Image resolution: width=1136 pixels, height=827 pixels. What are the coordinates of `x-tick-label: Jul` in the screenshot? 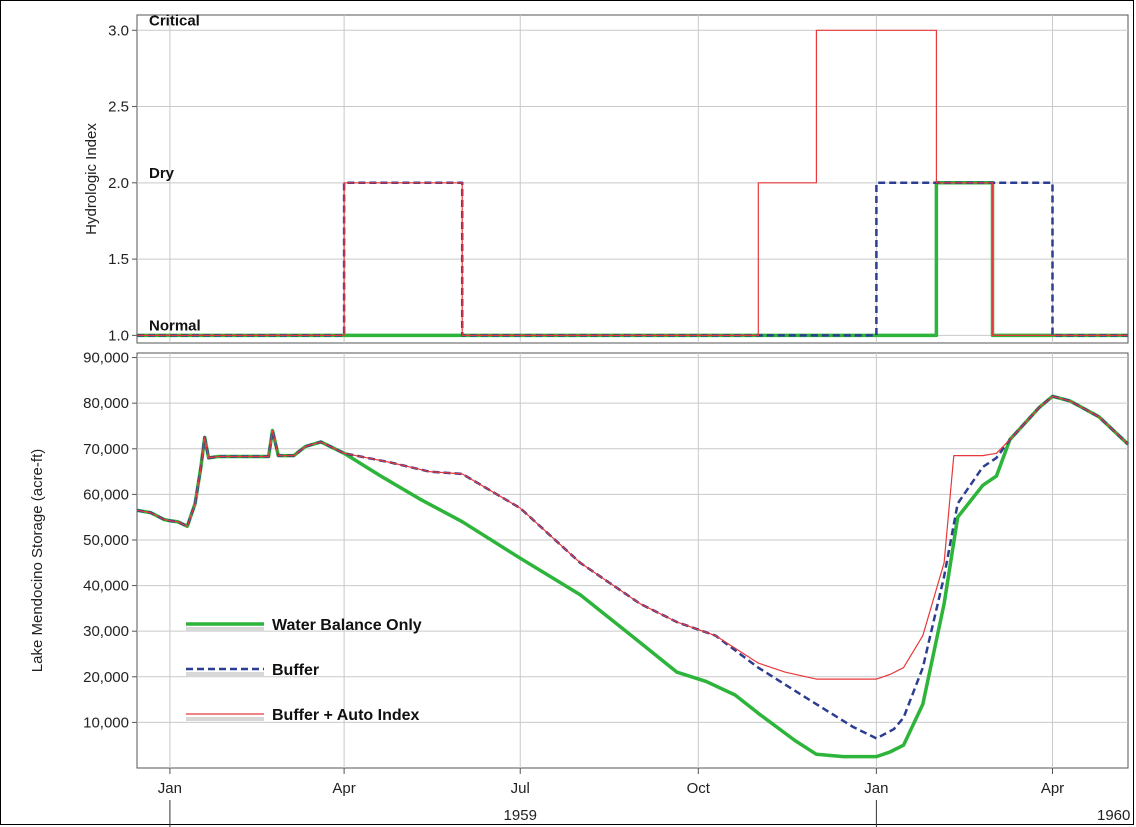 It's located at (520, 788).